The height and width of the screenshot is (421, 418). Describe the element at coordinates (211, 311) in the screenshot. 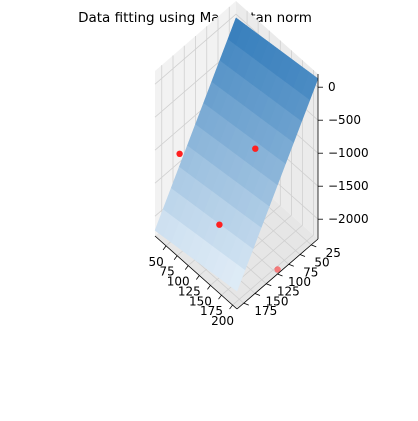

I see `x-tick-label: 175` at that location.